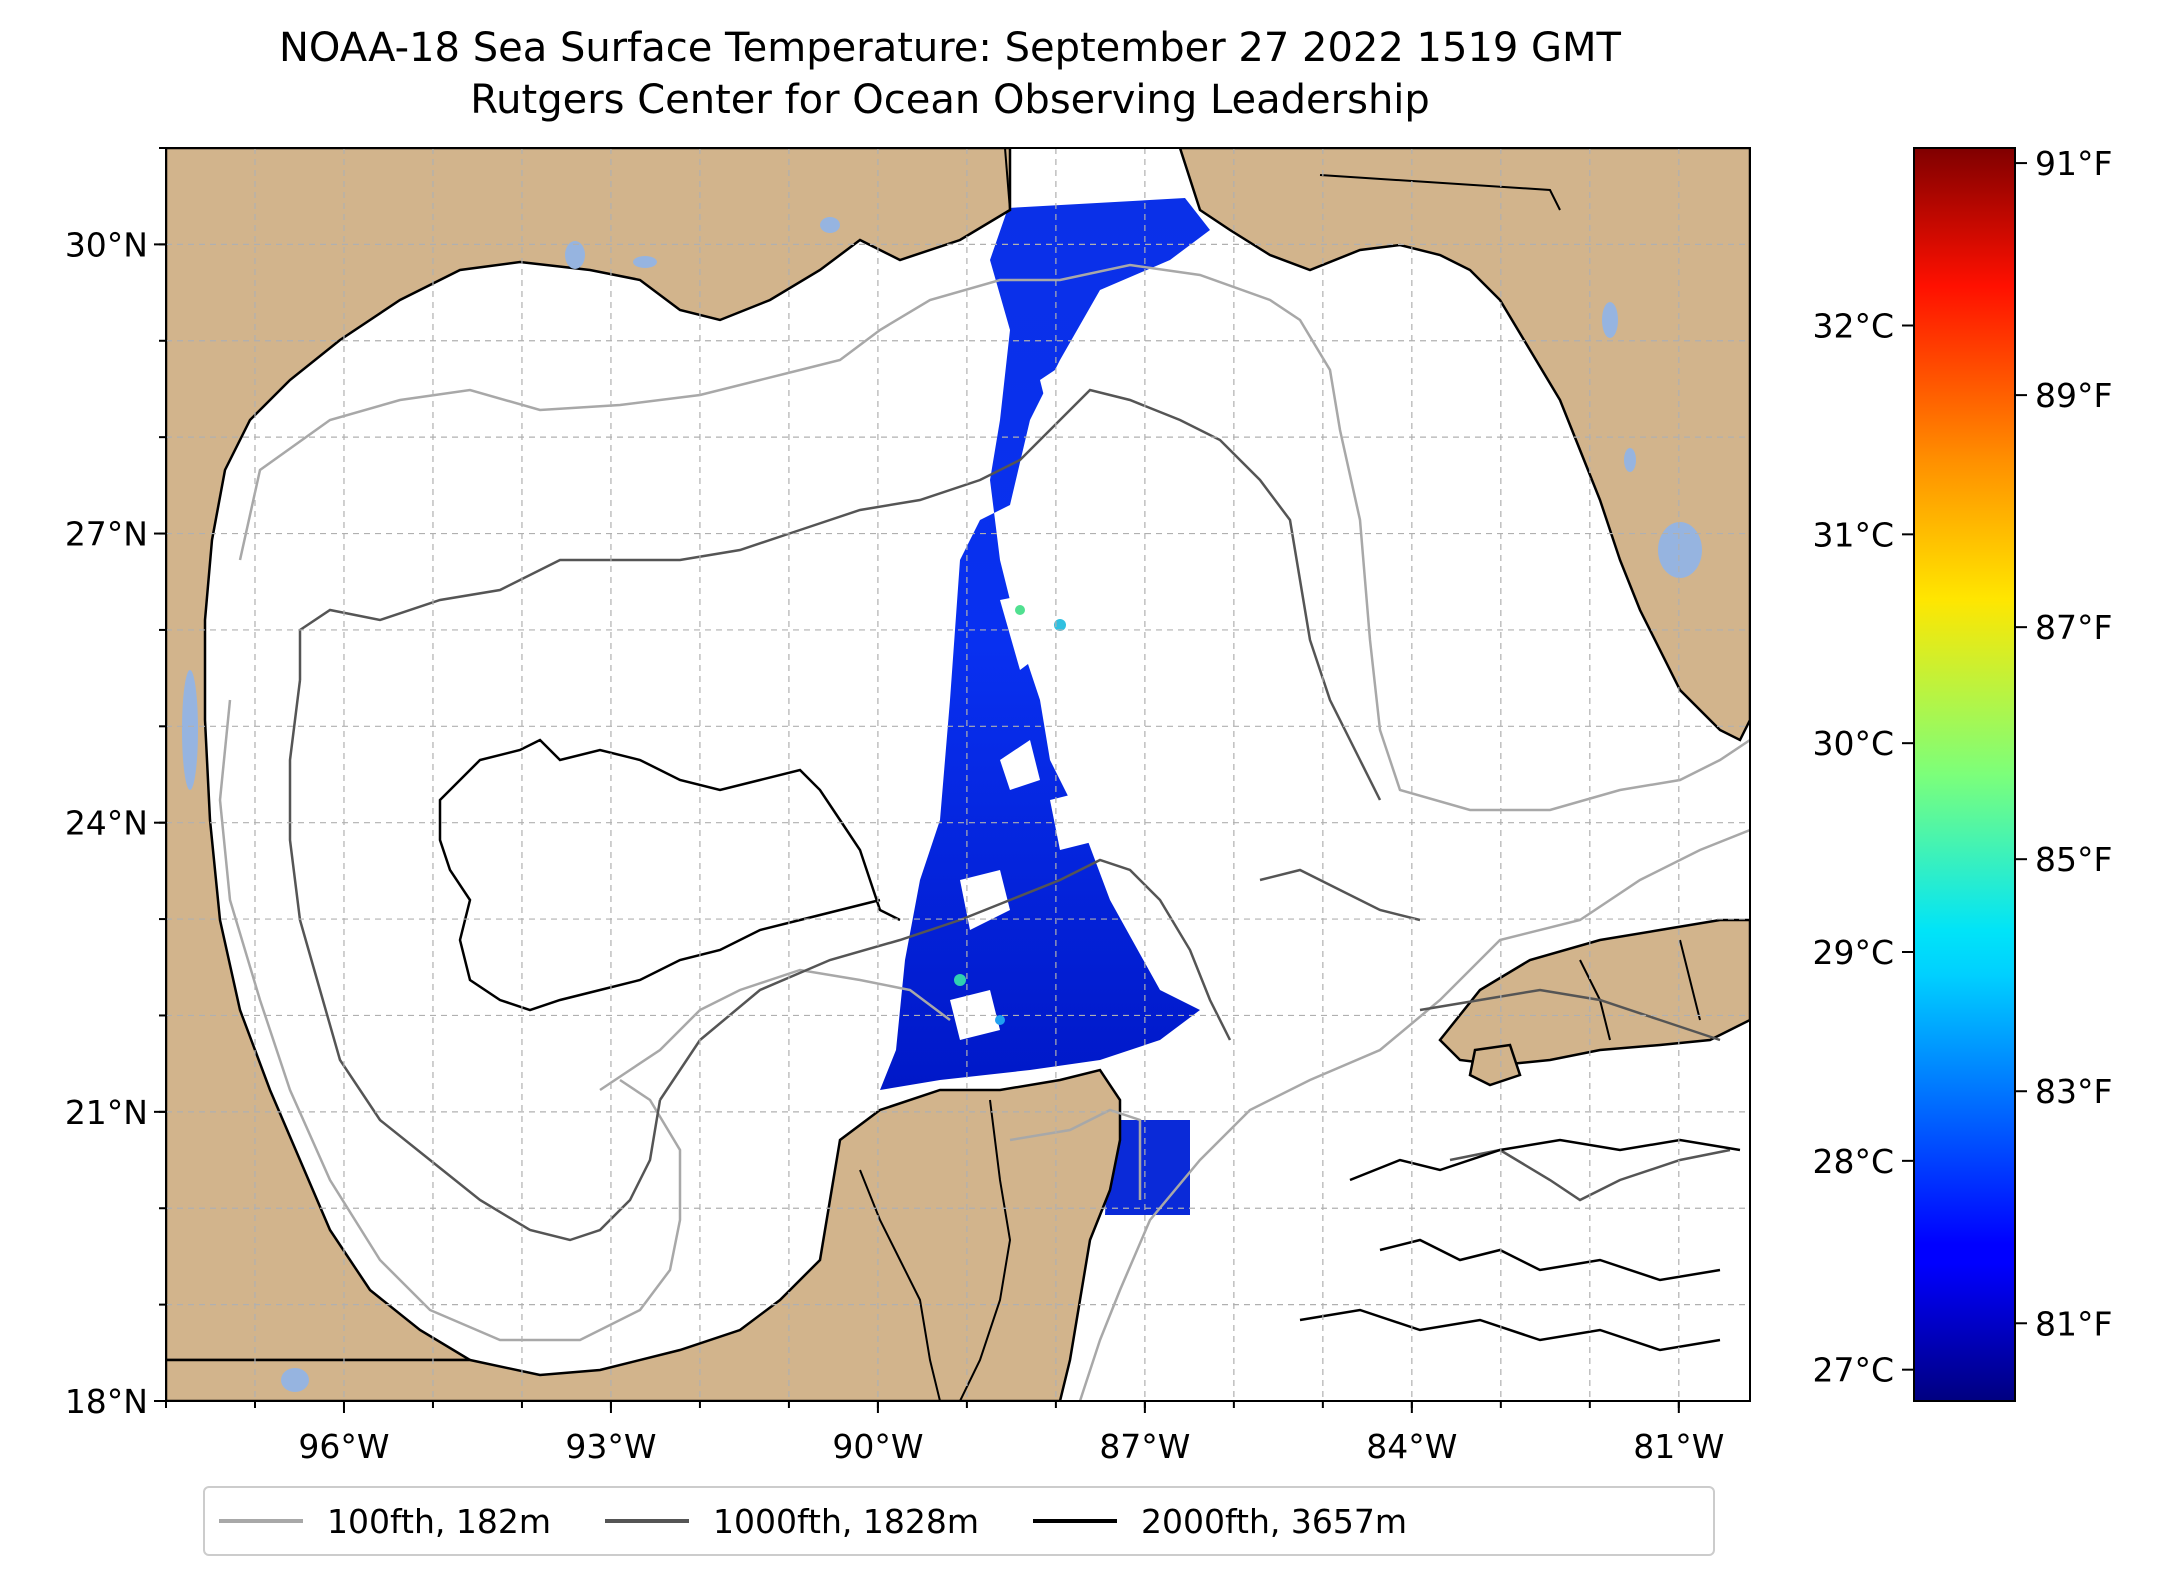 The width and height of the screenshot is (2160, 1582). I want to click on legend-item-100fth: 100fth, 182m, so click(385, 1521).